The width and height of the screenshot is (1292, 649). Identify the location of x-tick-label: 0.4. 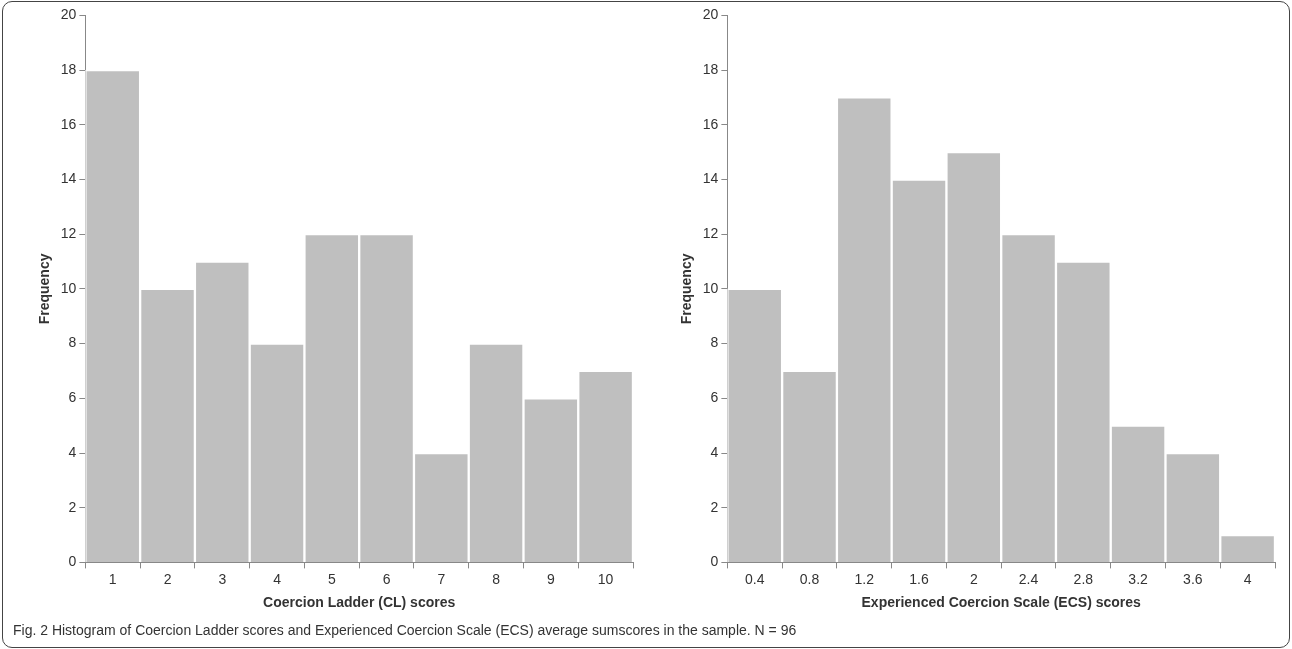
(755, 578).